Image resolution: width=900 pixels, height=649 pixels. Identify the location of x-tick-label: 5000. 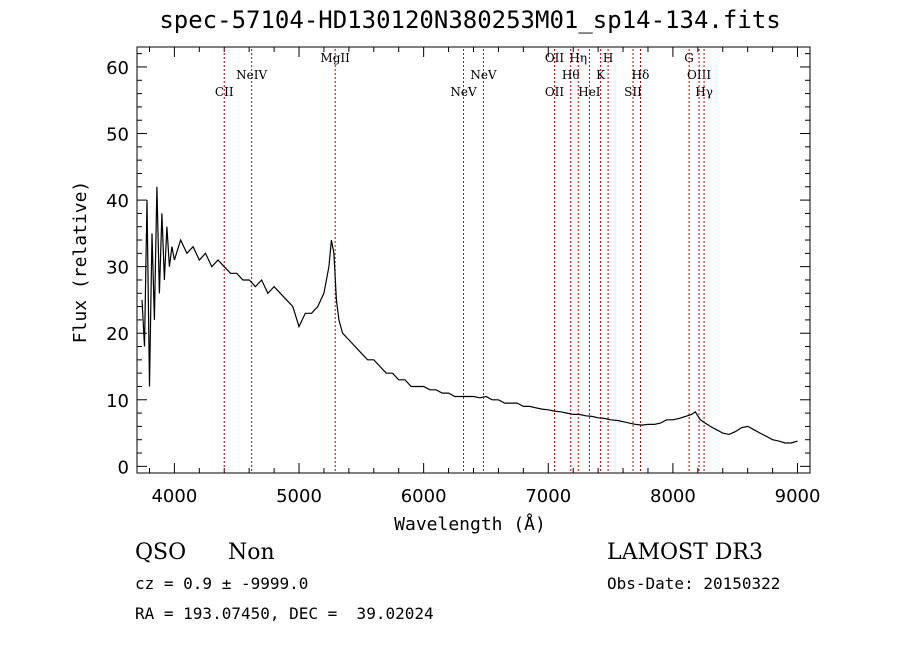
(299, 496).